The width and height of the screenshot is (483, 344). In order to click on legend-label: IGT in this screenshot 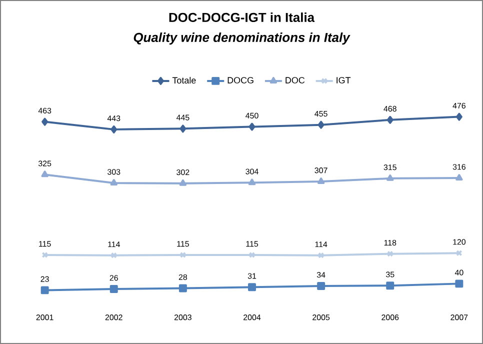, I will do `click(343, 80)`.